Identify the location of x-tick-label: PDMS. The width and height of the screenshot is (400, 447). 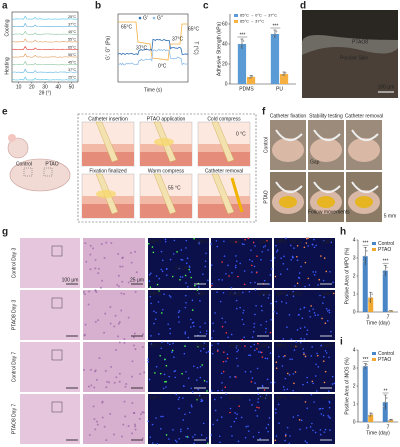
(246, 89).